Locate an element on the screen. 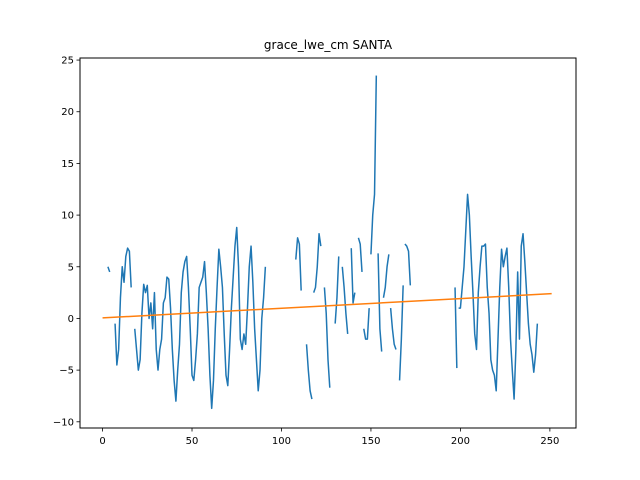 Image resolution: width=640 pixels, height=480 pixels. y-tick-label: 15 is located at coordinates (67, 164).